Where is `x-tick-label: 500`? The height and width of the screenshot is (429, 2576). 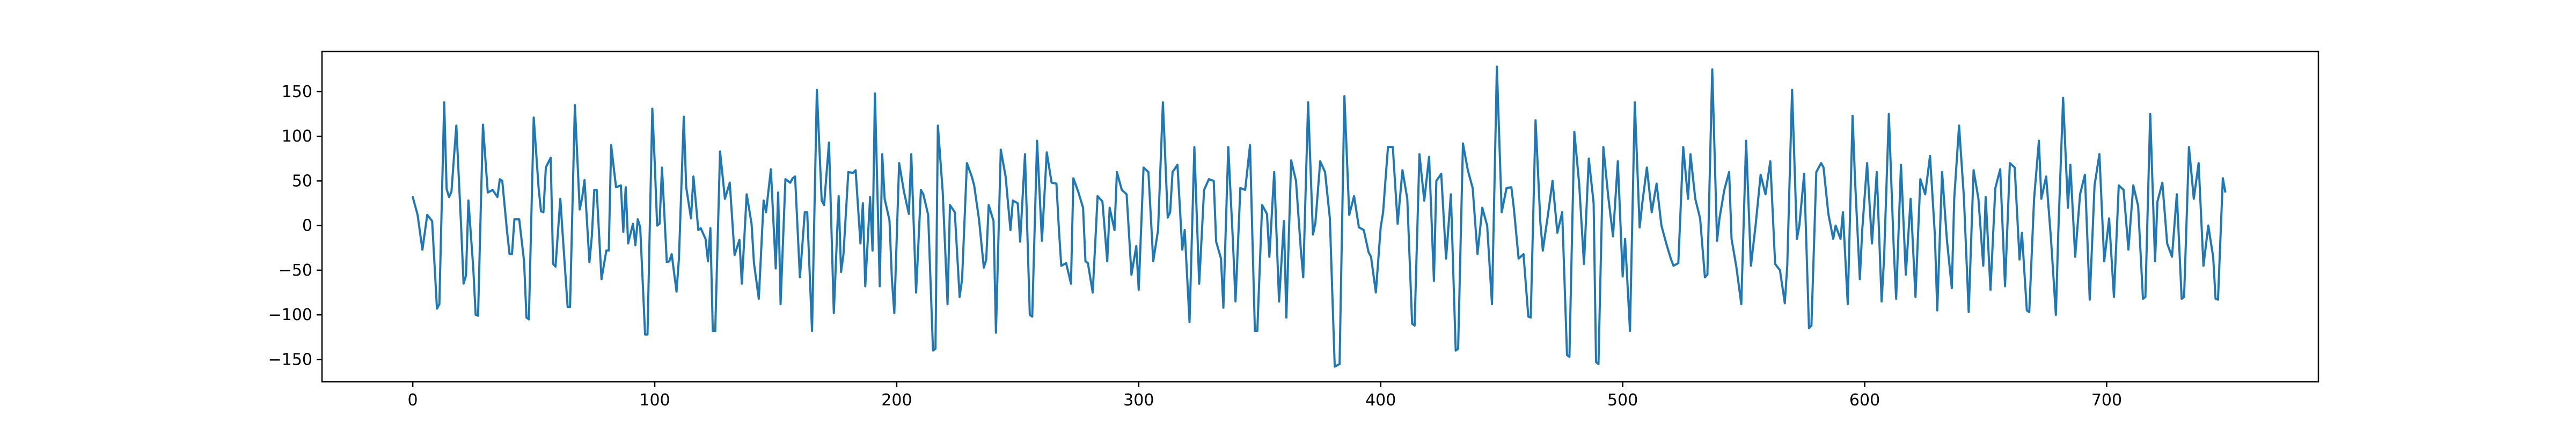 x-tick-label: 500 is located at coordinates (1622, 400).